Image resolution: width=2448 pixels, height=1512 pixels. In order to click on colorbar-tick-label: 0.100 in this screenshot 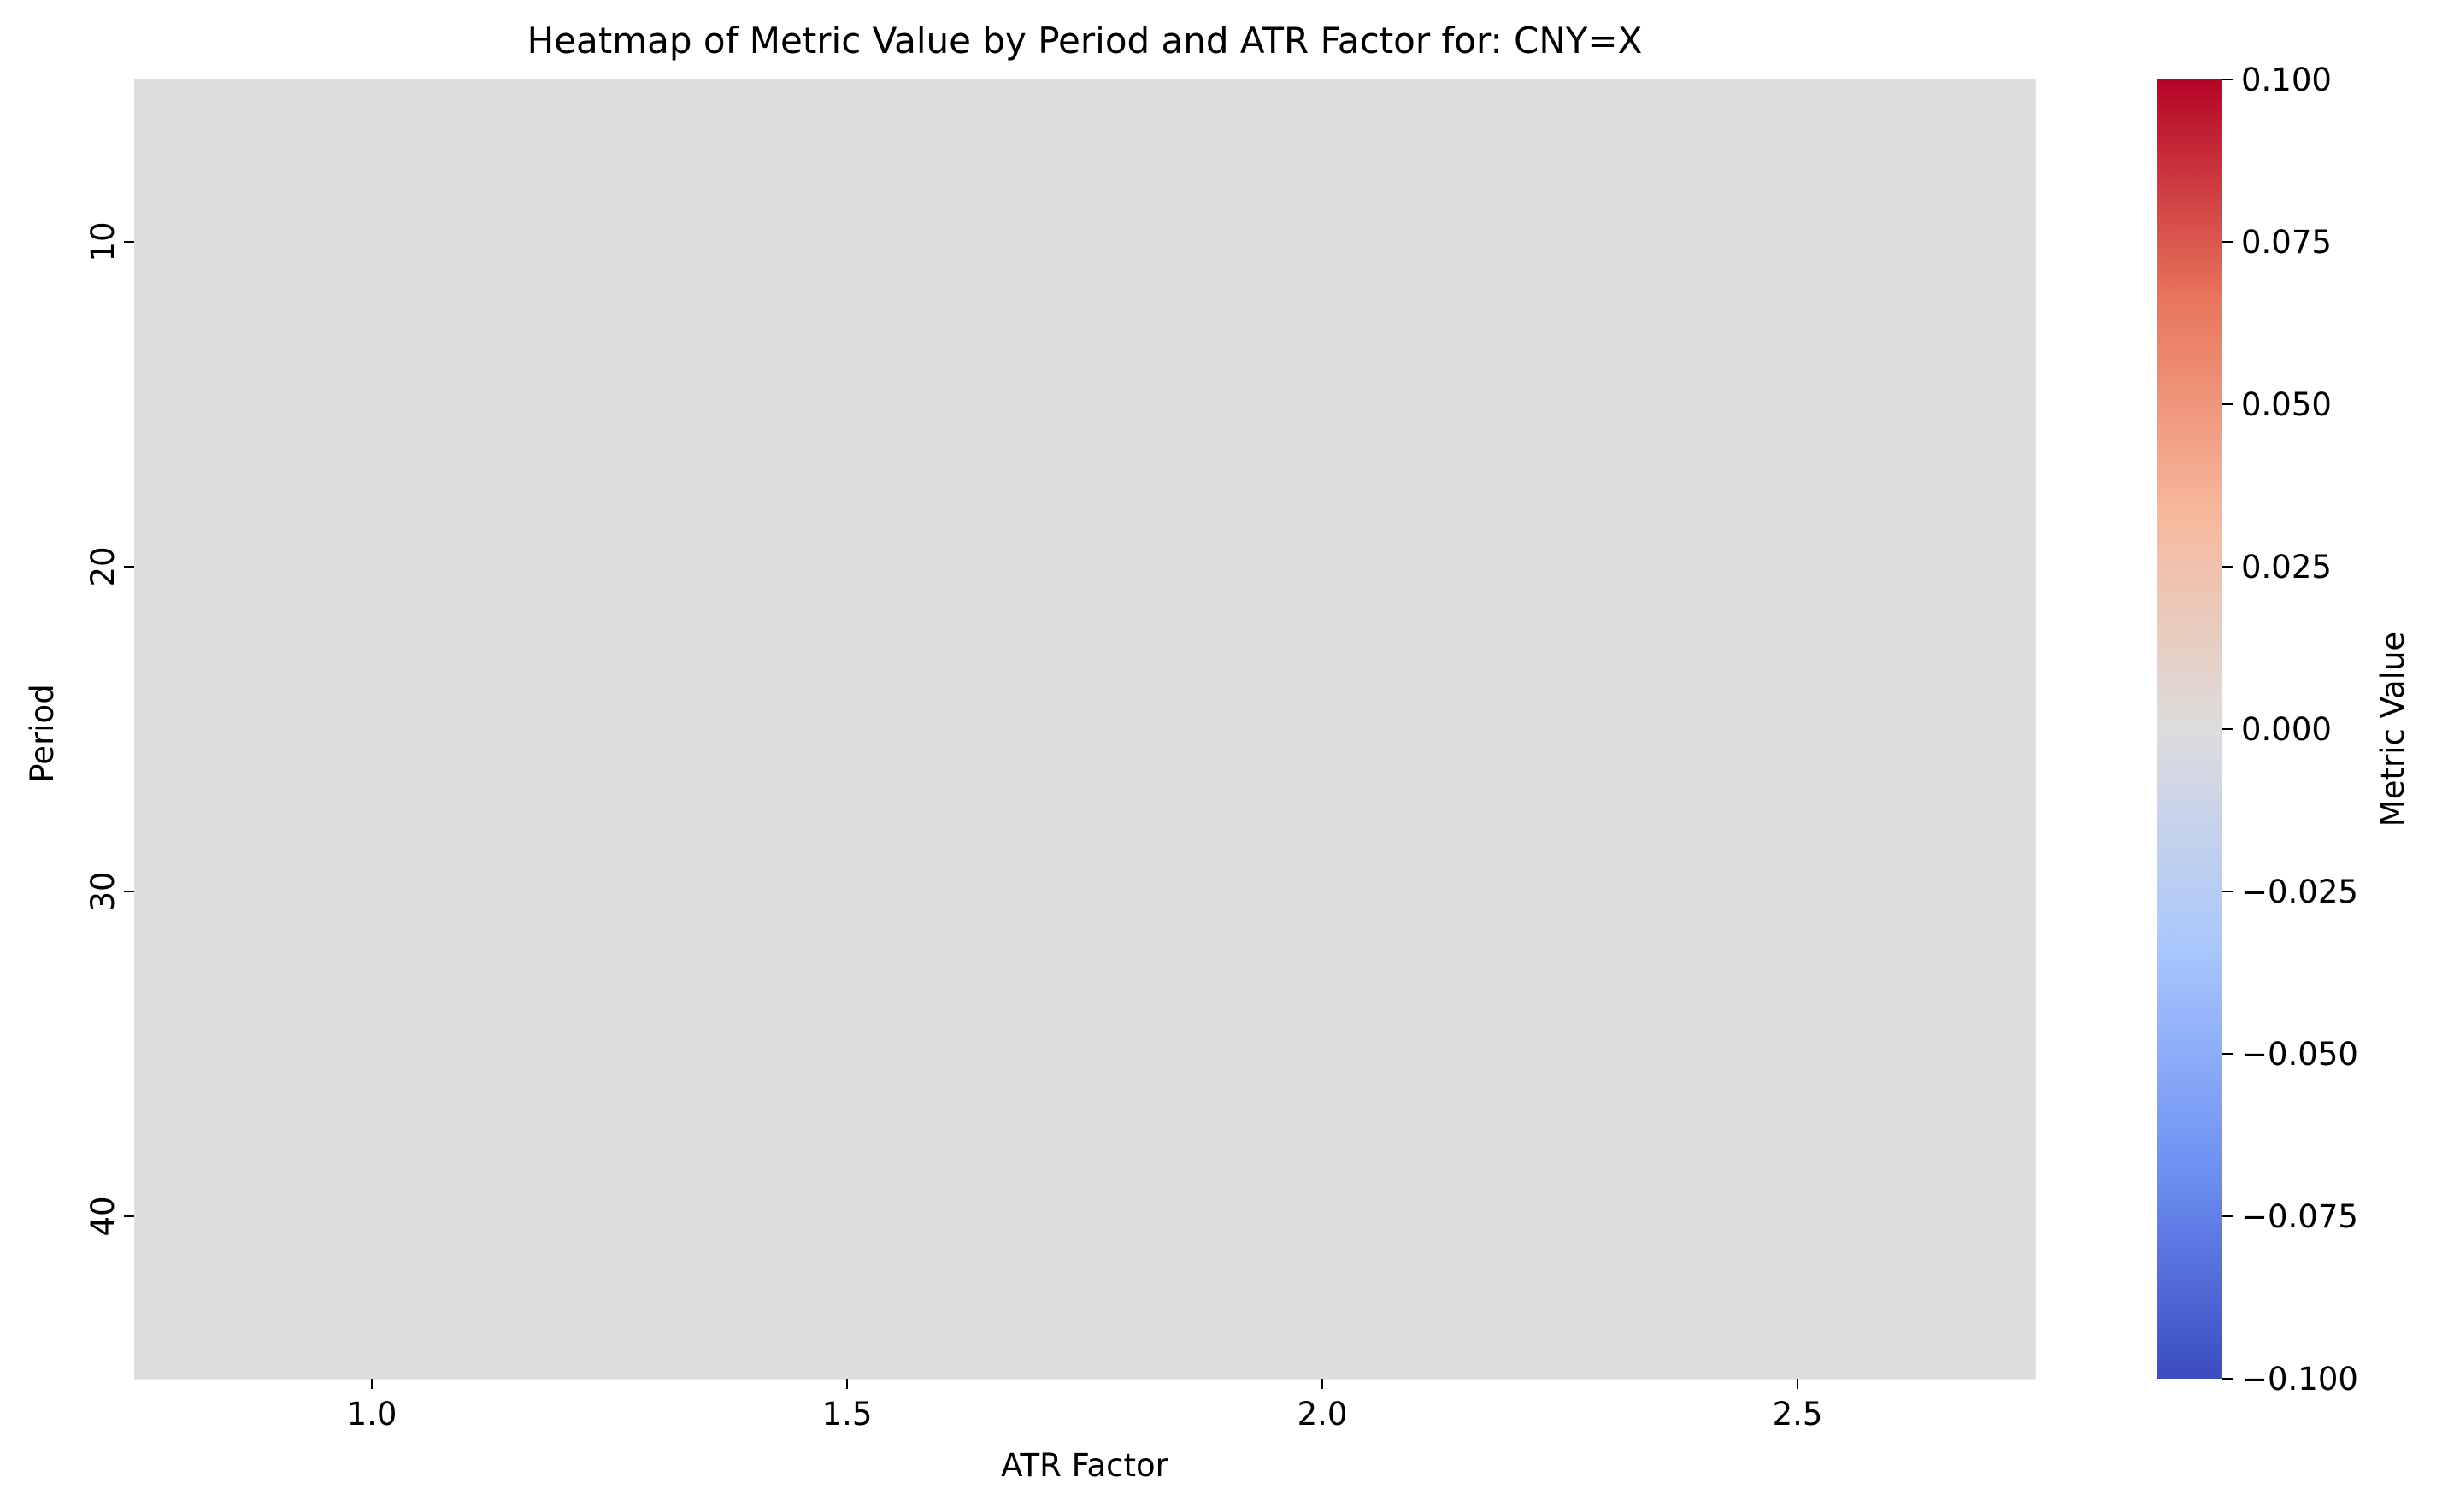, I will do `click(2286, 80)`.